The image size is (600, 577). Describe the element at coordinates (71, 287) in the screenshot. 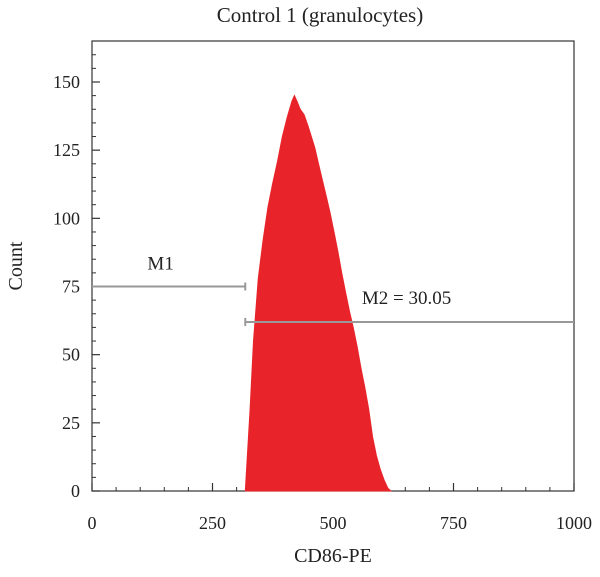

I see `y-tick-label: 75` at that location.